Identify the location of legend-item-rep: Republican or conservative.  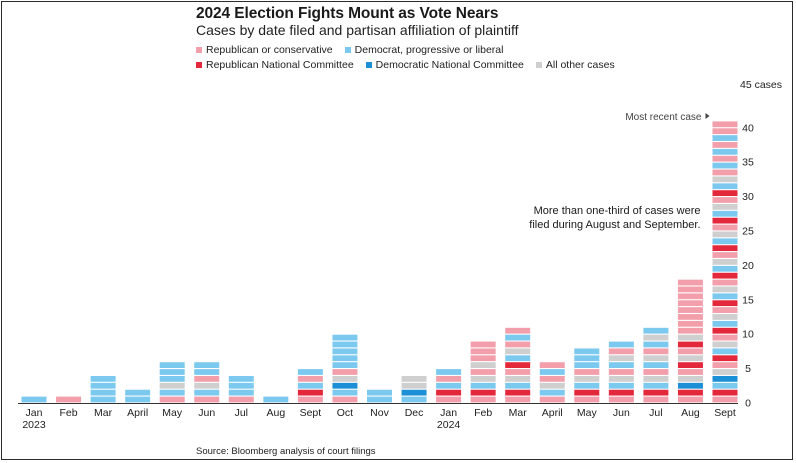
(264, 50).